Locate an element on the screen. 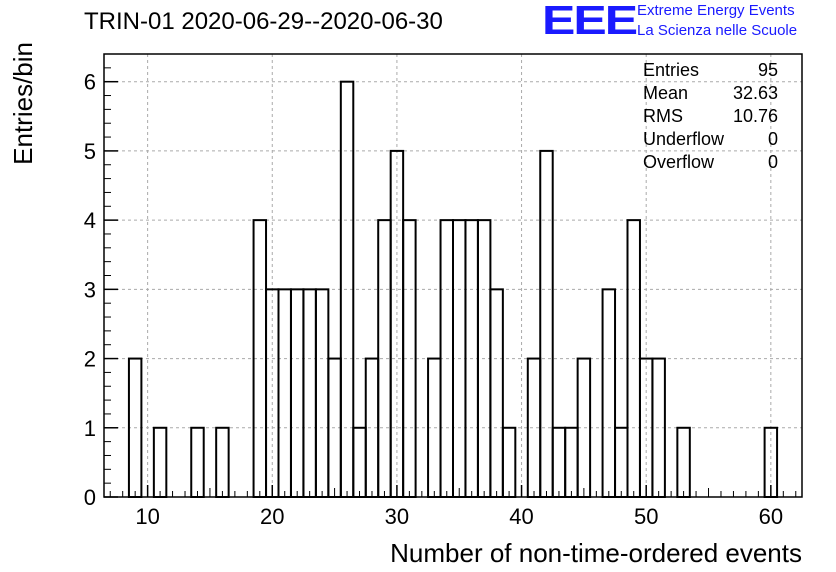  stat-underflow-value: 0 is located at coordinates (772, 139).